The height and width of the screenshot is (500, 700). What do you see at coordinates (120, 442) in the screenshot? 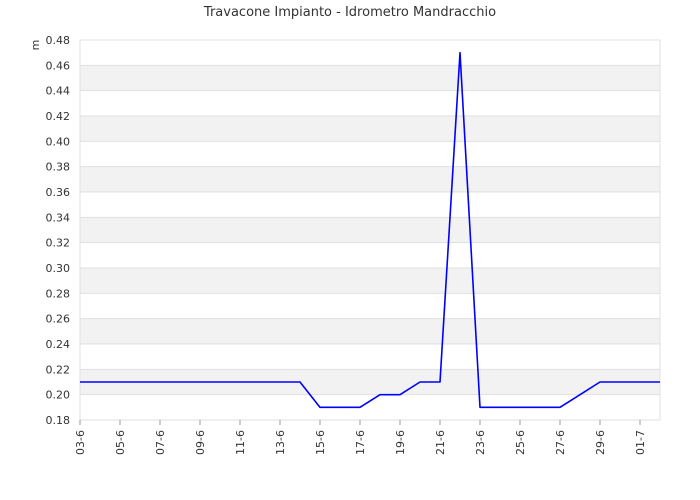
I see `x-tick-label: 05-6` at bounding box center [120, 442].